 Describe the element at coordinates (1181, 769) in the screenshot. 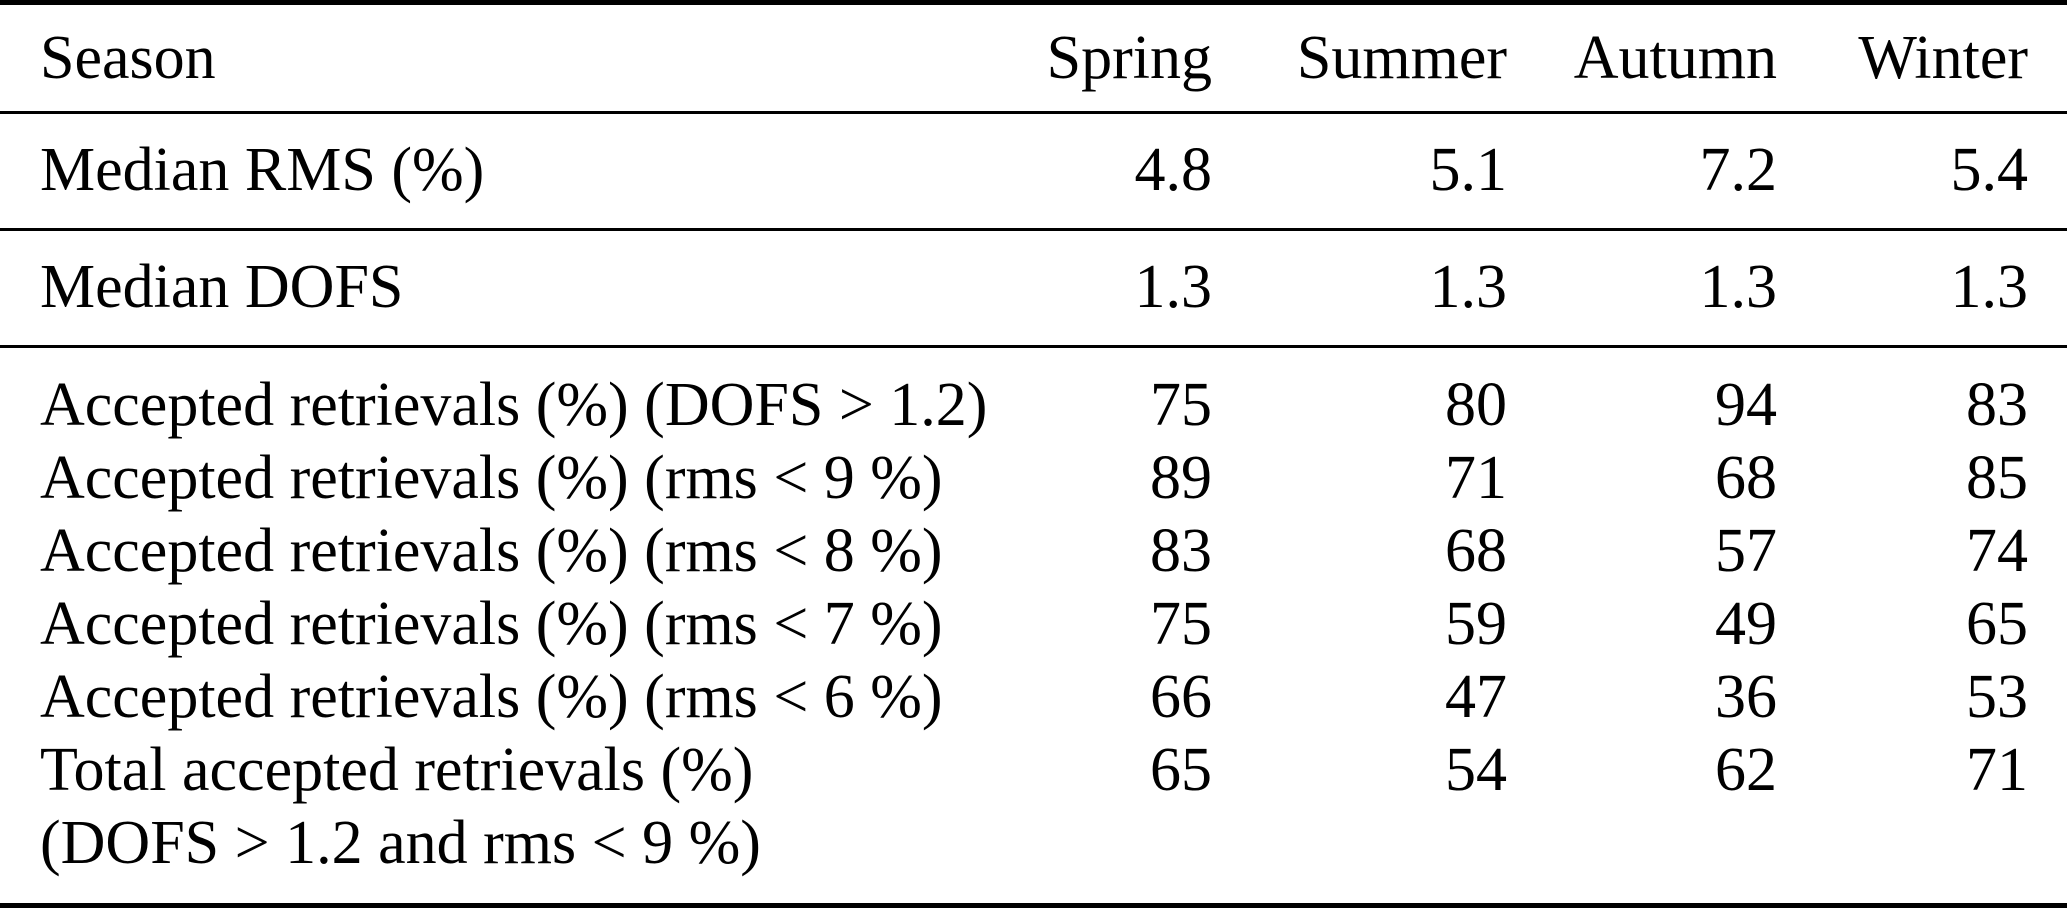

I see `value-cell-spring: 65` at that location.